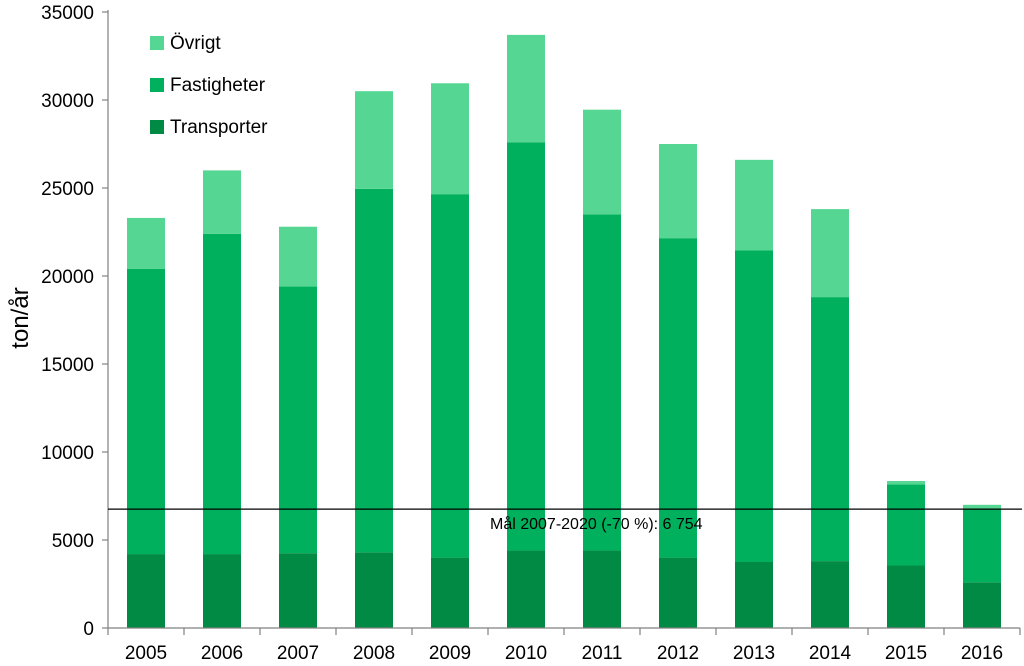 The width and height of the screenshot is (1024, 666). What do you see at coordinates (830, 653) in the screenshot?
I see `x-tick-label-2014: 2014` at bounding box center [830, 653].